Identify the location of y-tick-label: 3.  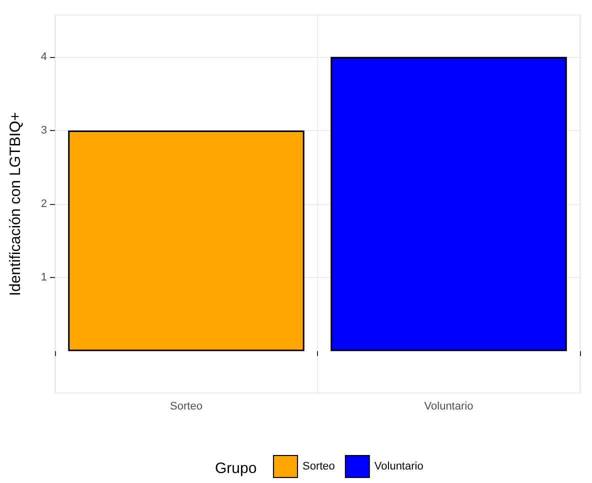
(43, 130).